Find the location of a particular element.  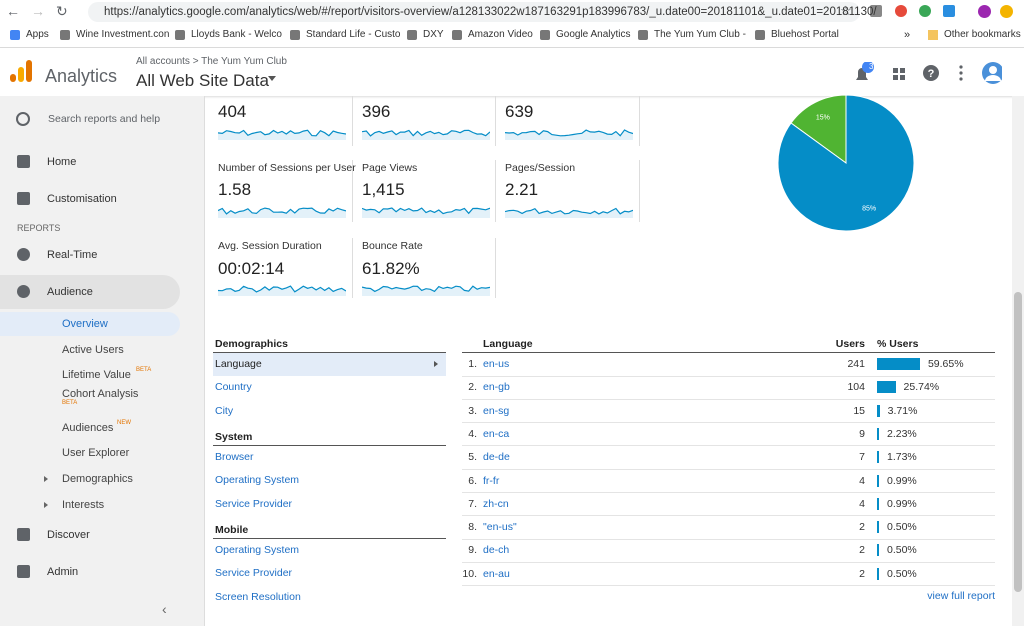

row-rank: 8. is located at coordinates (472, 527).